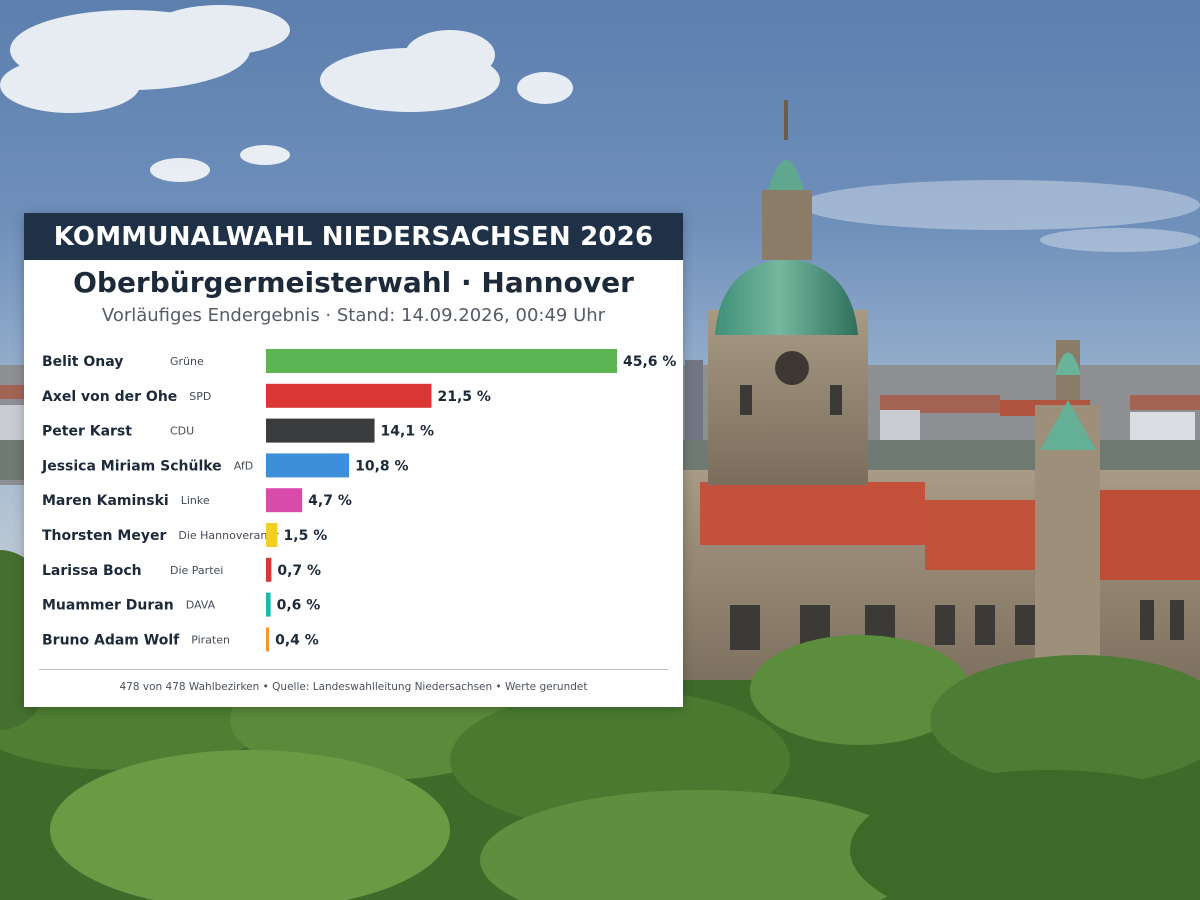  I want to click on candidate-name: Muammer Duran, so click(108, 606).